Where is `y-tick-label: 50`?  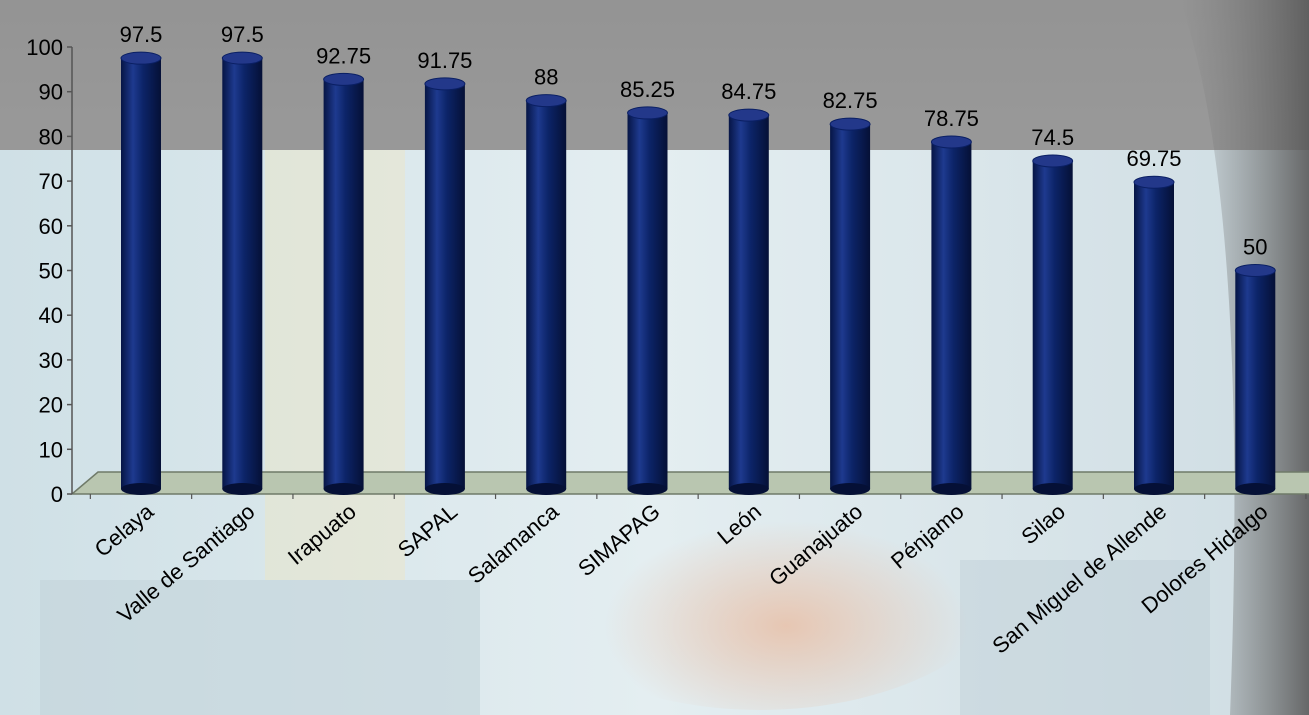
y-tick-label: 50 is located at coordinates (51, 271).